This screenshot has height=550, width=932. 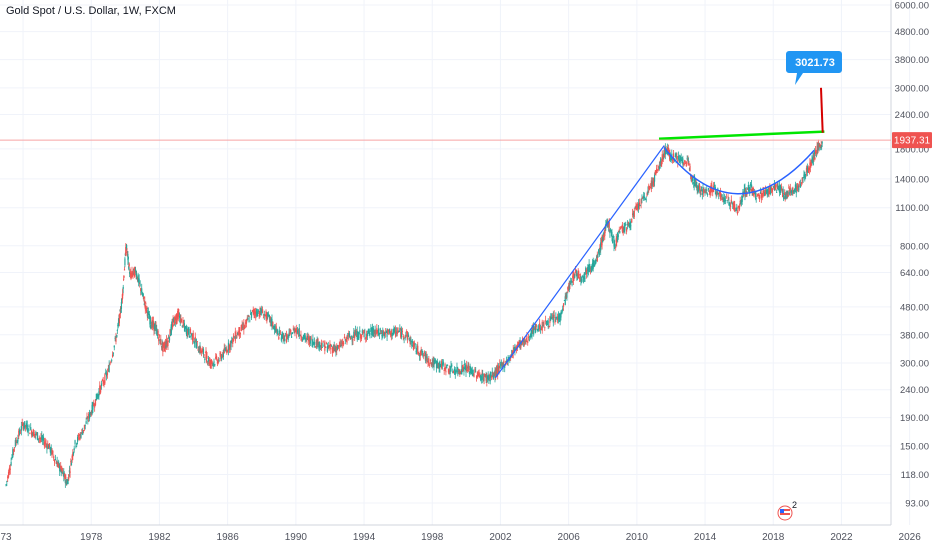 What do you see at coordinates (841, 537) in the screenshot?
I see `x-tick-label: 2022` at bounding box center [841, 537].